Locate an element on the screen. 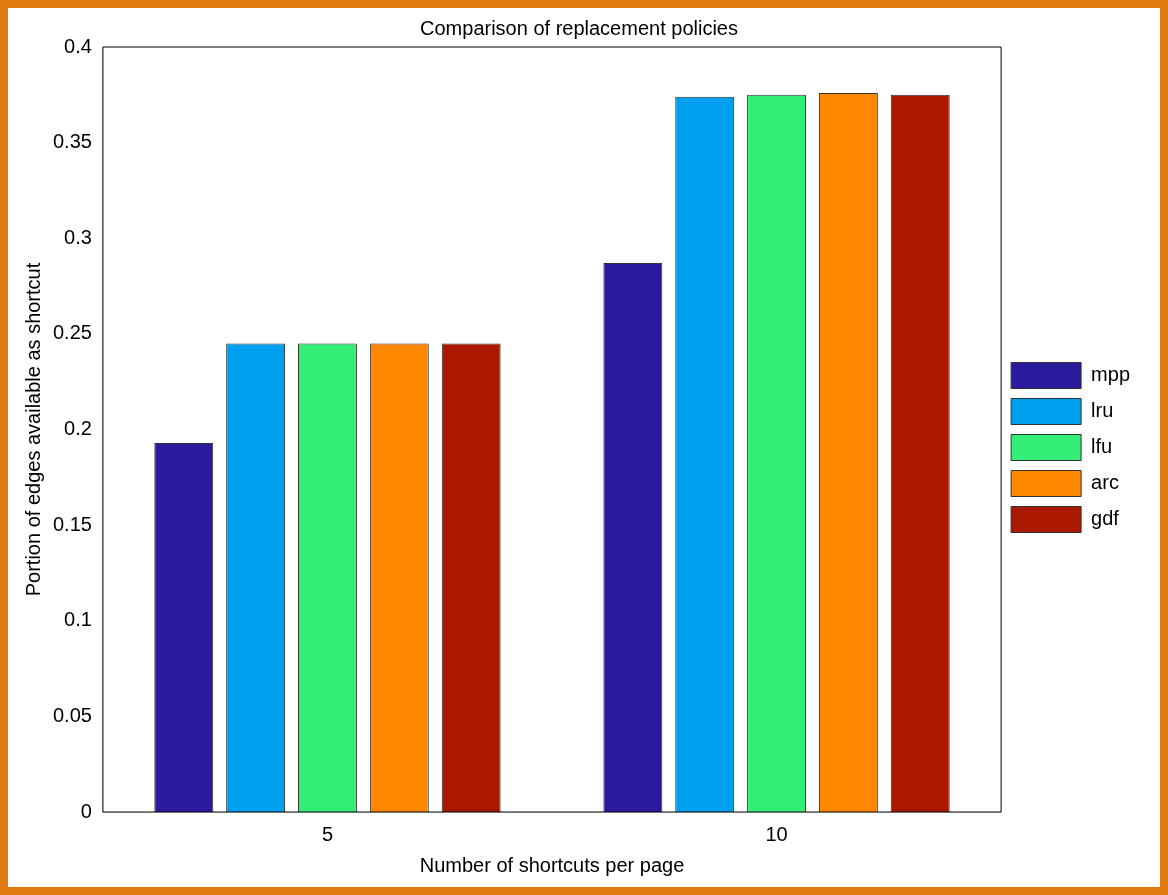  y-tick-label: 0.1 is located at coordinates (78, 619).